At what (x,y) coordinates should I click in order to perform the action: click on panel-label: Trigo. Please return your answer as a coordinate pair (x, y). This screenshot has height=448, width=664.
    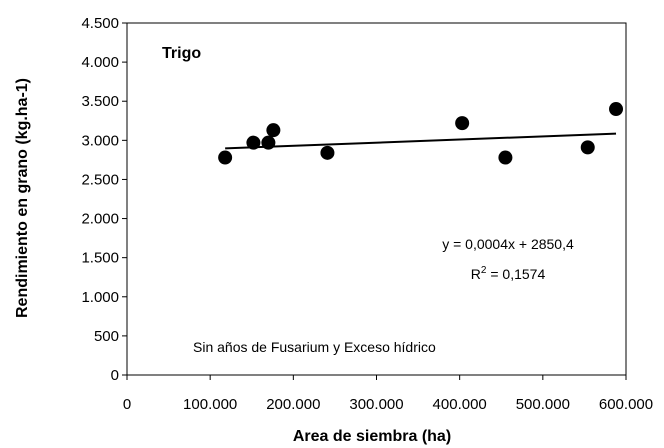
    Looking at the image, I should click on (181, 53).